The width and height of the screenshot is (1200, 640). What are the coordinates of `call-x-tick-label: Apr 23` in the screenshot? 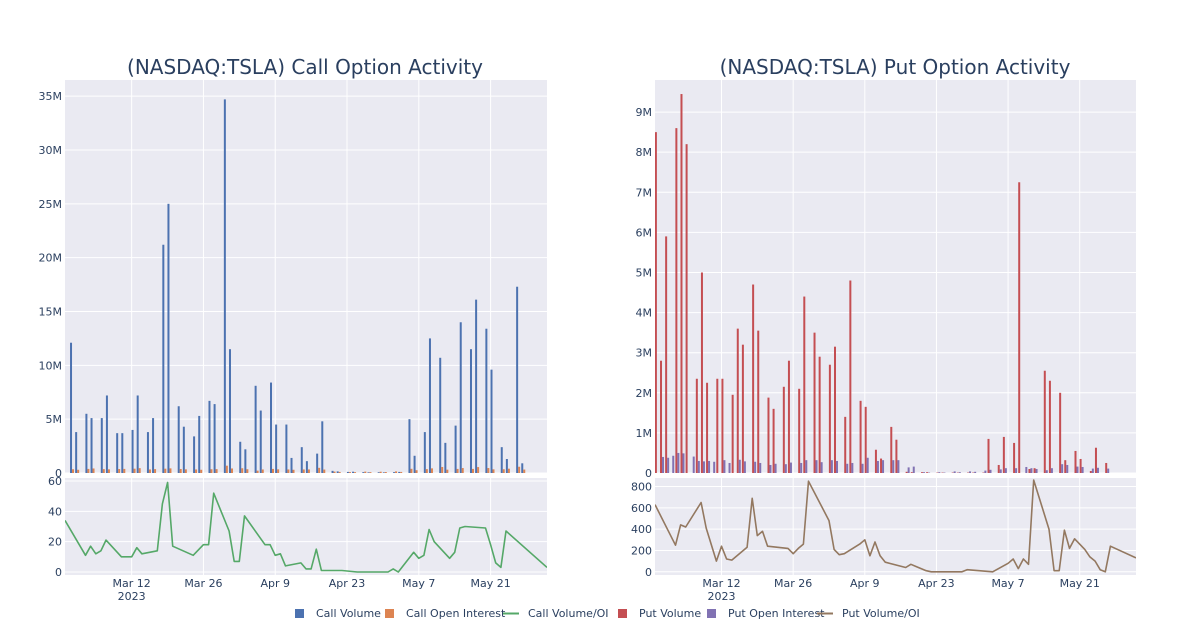 It's located at (347, 583).